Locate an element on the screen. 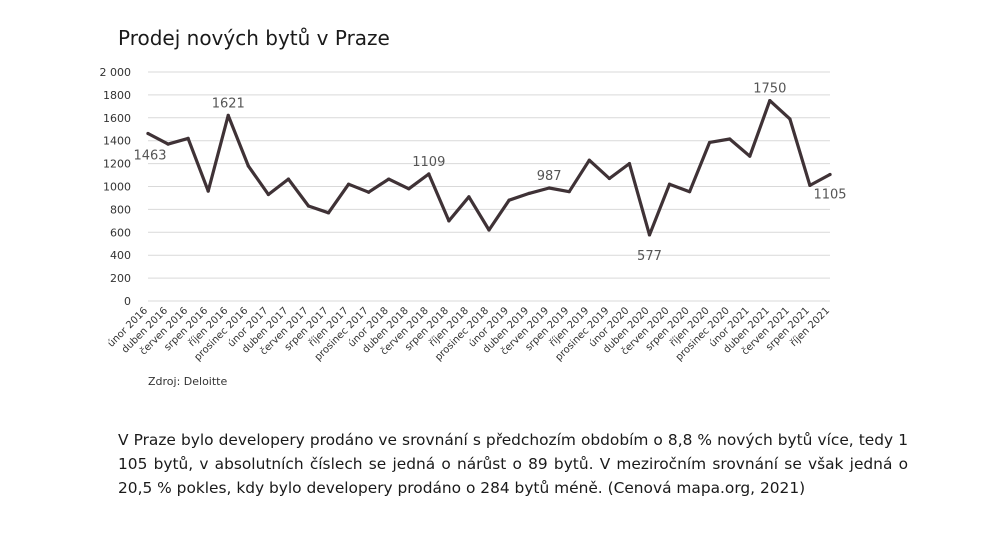 Image resolution: width=1000 pixels, height=538 pixels. data-label: 1105 is located at coordinates (829, 194).